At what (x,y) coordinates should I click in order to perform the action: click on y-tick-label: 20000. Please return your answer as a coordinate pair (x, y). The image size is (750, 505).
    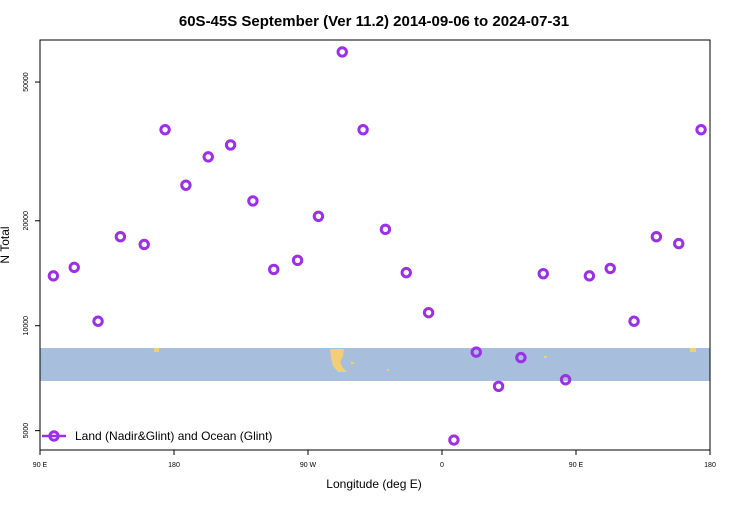
    Looking at the image, I should click on (26, 221).